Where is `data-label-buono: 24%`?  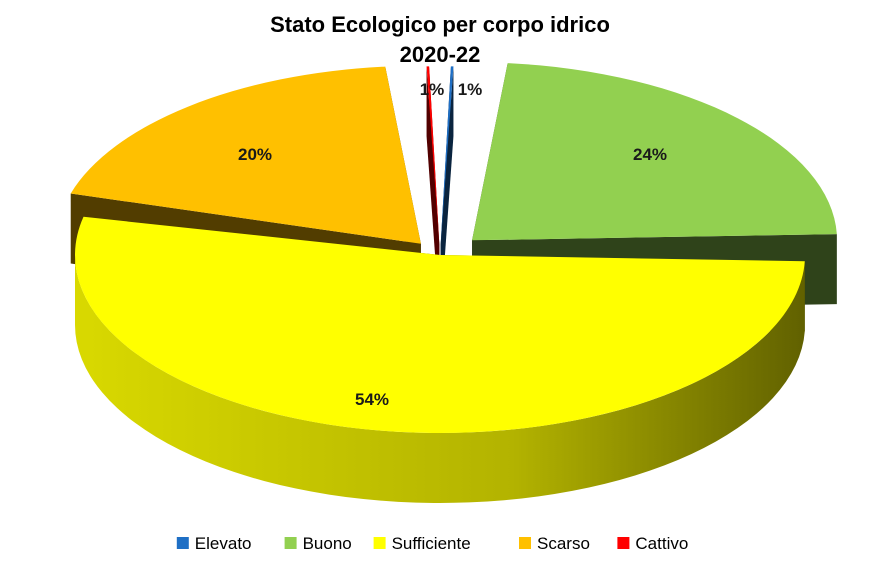
data-label-buono: 24% is located at coordinates (650, 154).